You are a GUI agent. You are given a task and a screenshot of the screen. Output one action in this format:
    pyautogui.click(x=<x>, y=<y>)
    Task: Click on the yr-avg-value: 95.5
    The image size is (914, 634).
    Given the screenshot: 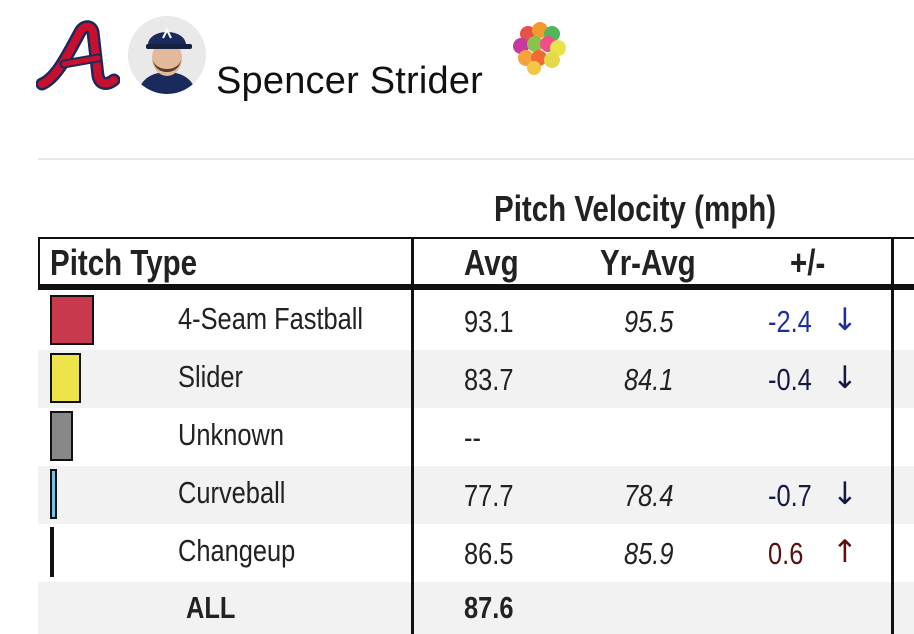 What is the action you would take?
    pyautogui.click(x=654, y=322)
    